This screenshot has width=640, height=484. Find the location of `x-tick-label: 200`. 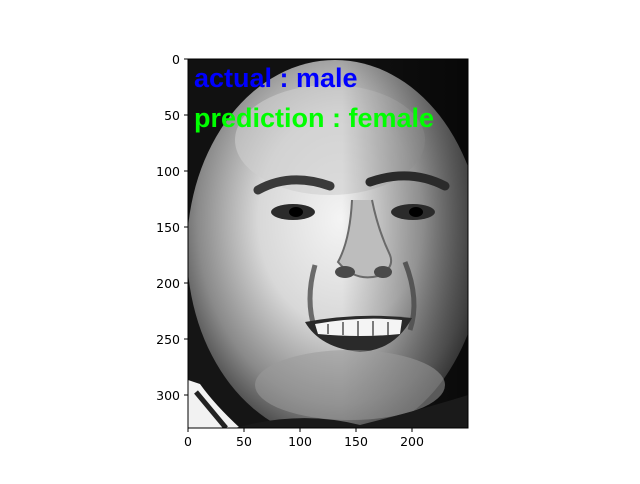

x-tick-label: 200 is located at coordinates (412, 441).